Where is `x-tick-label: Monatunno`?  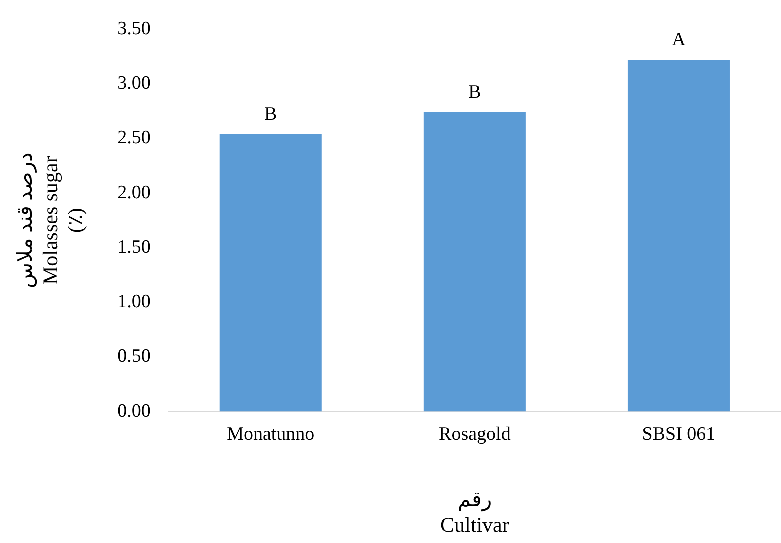
x-tick-label: Monatunno is located at coordinates (271, 435).